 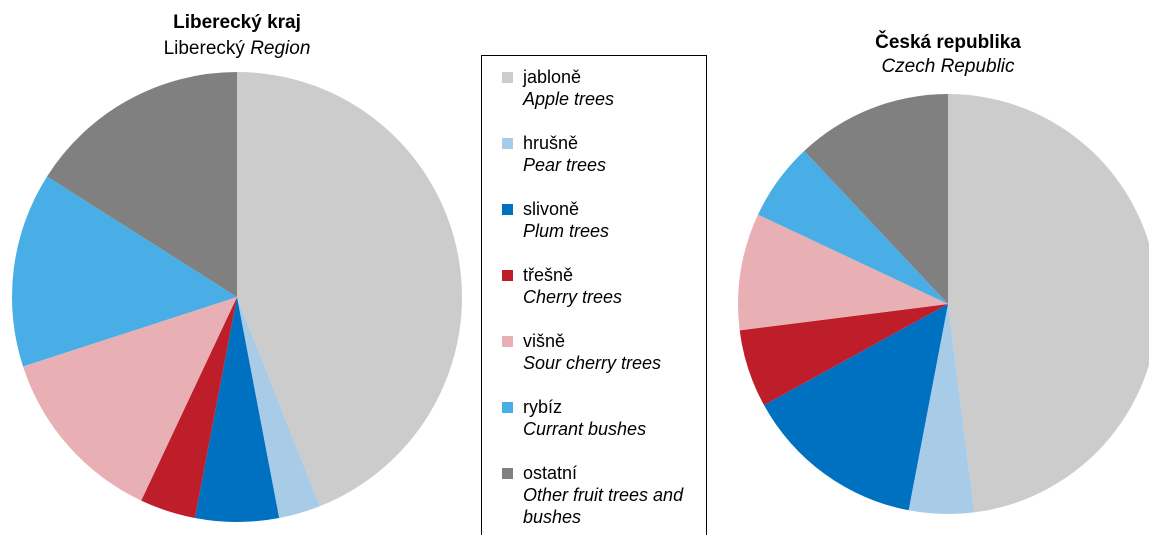 I want to click on legend-item: hrušně Pear trees, so click(x=604, y=165).